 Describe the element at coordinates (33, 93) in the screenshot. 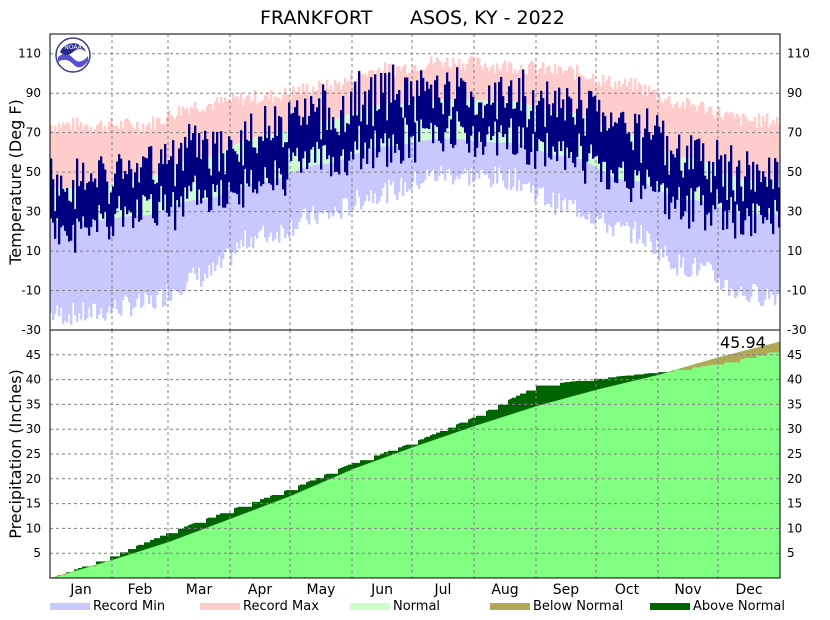

I see `temperature-tick-left: 90` at that location.